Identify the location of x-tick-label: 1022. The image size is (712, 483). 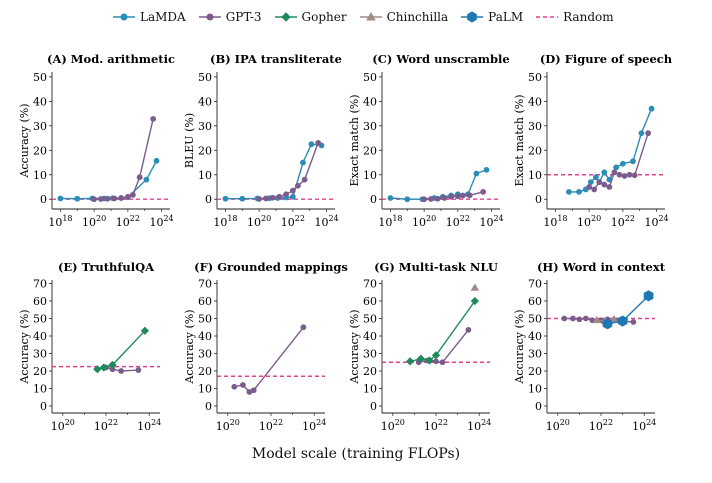
(293, 221).